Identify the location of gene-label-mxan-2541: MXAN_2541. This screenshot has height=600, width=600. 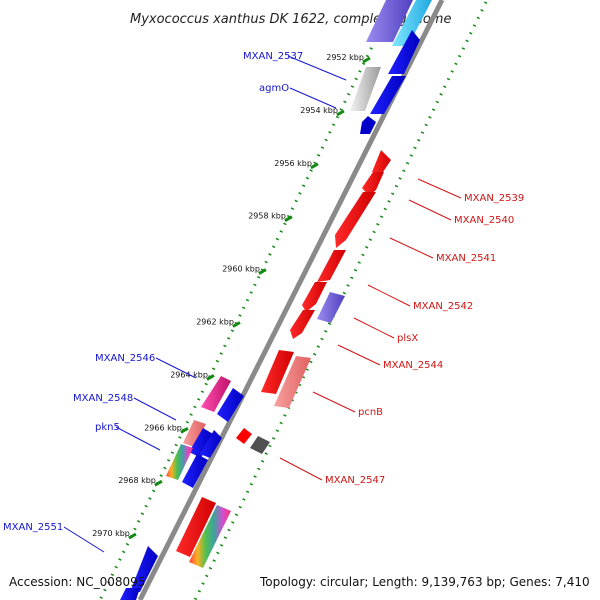
(466, 258).